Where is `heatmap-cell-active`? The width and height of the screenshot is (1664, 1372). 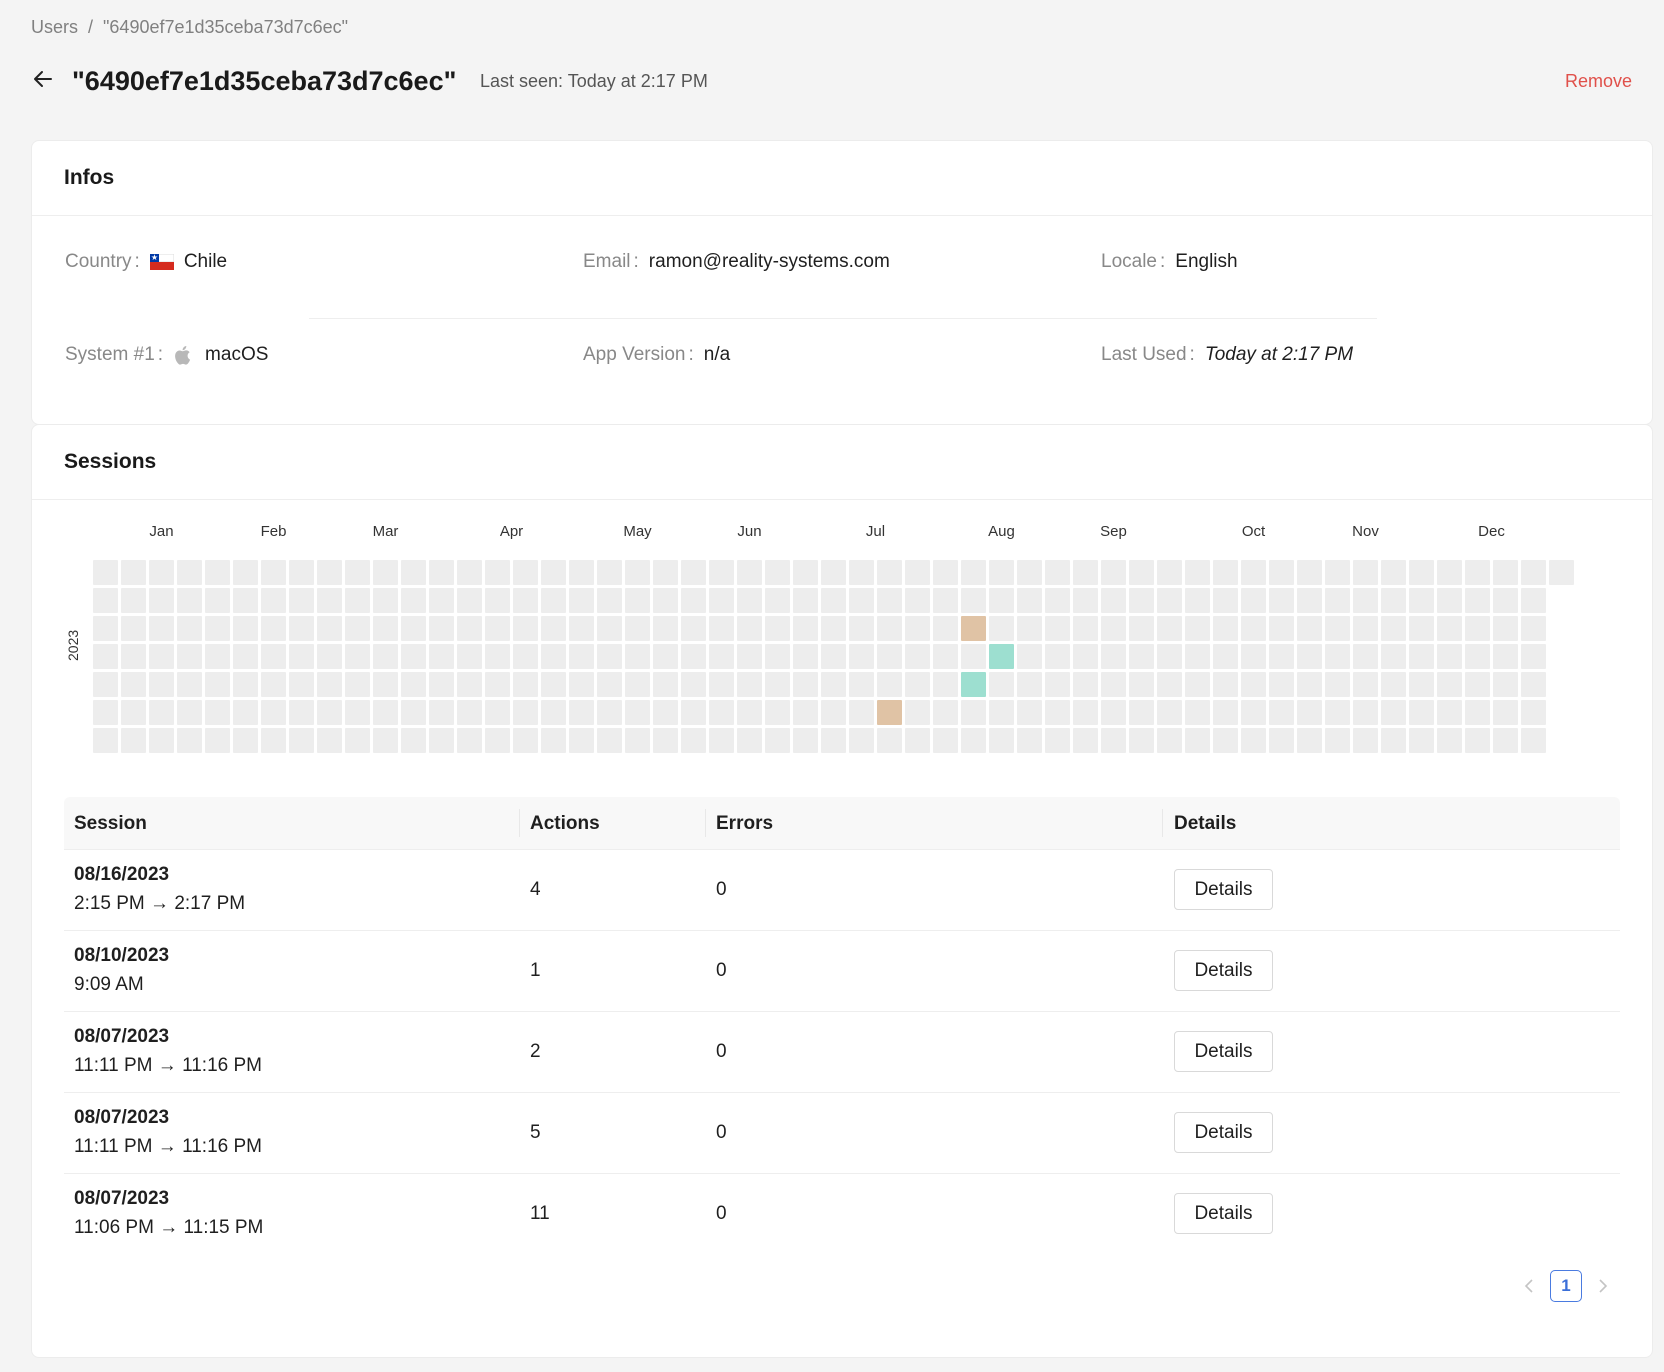 heatmap-cell-active is located at coordinates (1001, 656).